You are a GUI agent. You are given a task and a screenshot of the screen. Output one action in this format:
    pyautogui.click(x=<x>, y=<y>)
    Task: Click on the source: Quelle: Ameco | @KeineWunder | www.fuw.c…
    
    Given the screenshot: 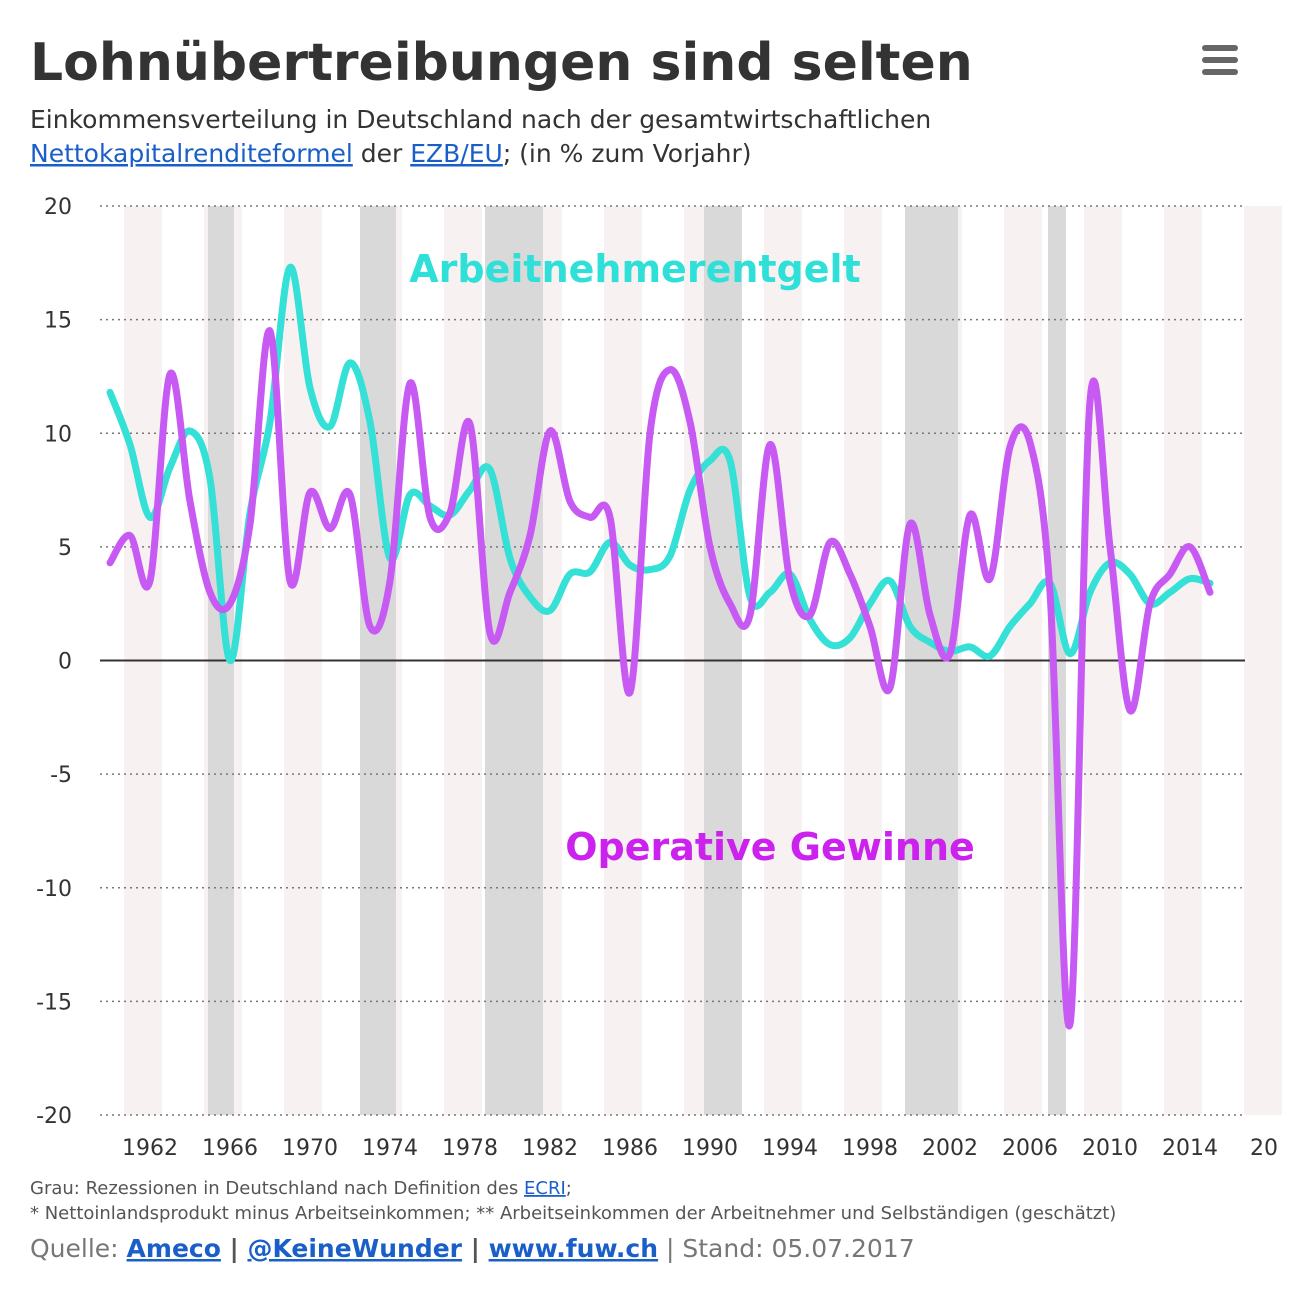 What is the action you would take?
    pyautogui.click(x=472, y=1248)
    